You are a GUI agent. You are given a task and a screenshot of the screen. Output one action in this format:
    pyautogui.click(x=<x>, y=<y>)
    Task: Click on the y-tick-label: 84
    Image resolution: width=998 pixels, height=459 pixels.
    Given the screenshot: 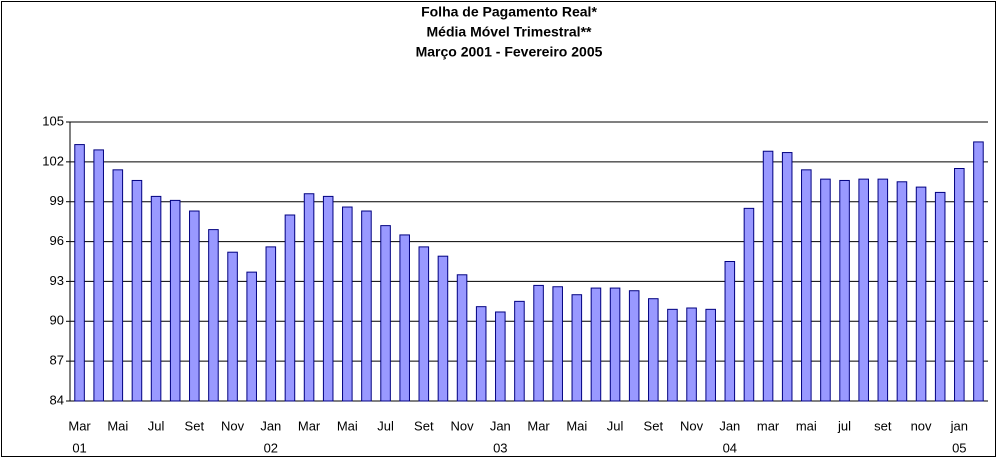 What is the action you would take?
    pyautogui.click(x=57, y=399)
    